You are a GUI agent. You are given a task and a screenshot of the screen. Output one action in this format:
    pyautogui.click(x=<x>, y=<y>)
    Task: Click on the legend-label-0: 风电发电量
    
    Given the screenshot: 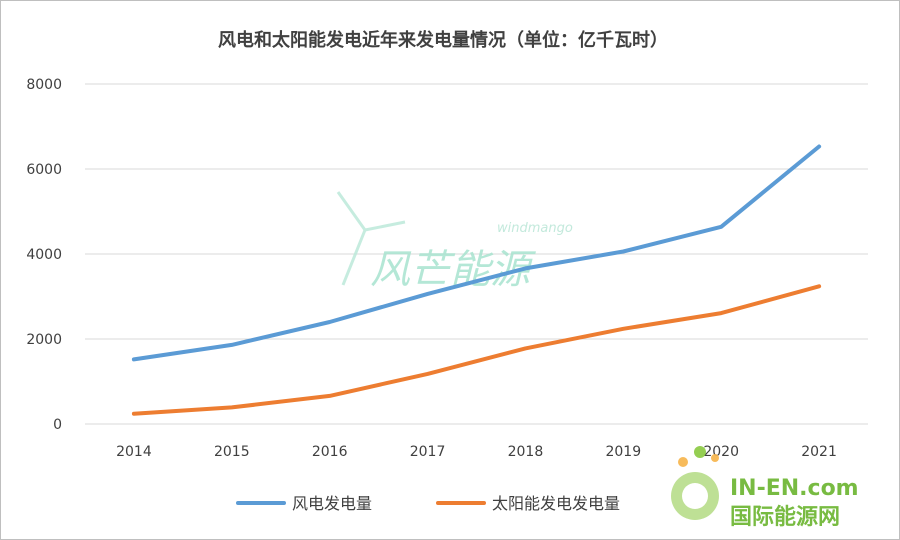 What is the action you would take?
    pyautogui.click(x=332, y=503)
    